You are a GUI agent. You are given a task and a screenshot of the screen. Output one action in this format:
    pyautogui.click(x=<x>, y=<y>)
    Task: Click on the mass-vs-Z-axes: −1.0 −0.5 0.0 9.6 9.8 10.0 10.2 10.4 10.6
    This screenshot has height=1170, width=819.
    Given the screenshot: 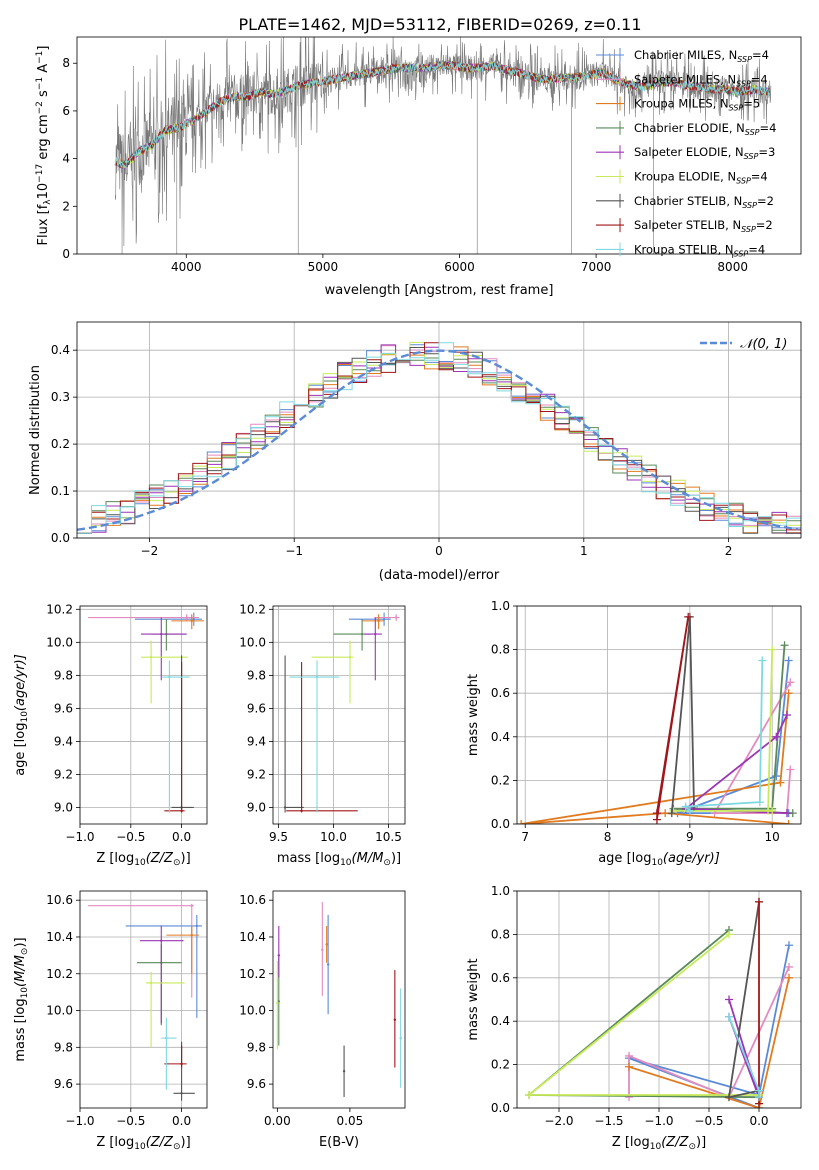 What is the action you would take?
    pyautogui.click(x=126, y=1009)
    